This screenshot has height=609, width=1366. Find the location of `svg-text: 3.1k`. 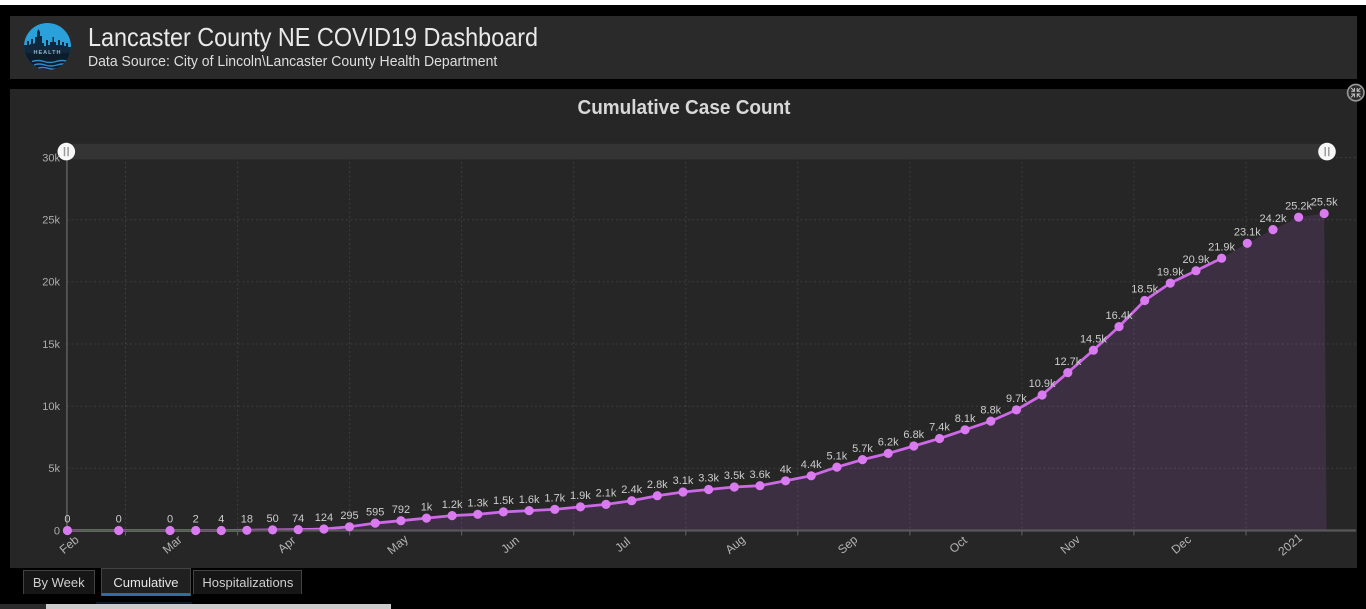

svg-text: 3.1k is located at coordinates (683, 481).